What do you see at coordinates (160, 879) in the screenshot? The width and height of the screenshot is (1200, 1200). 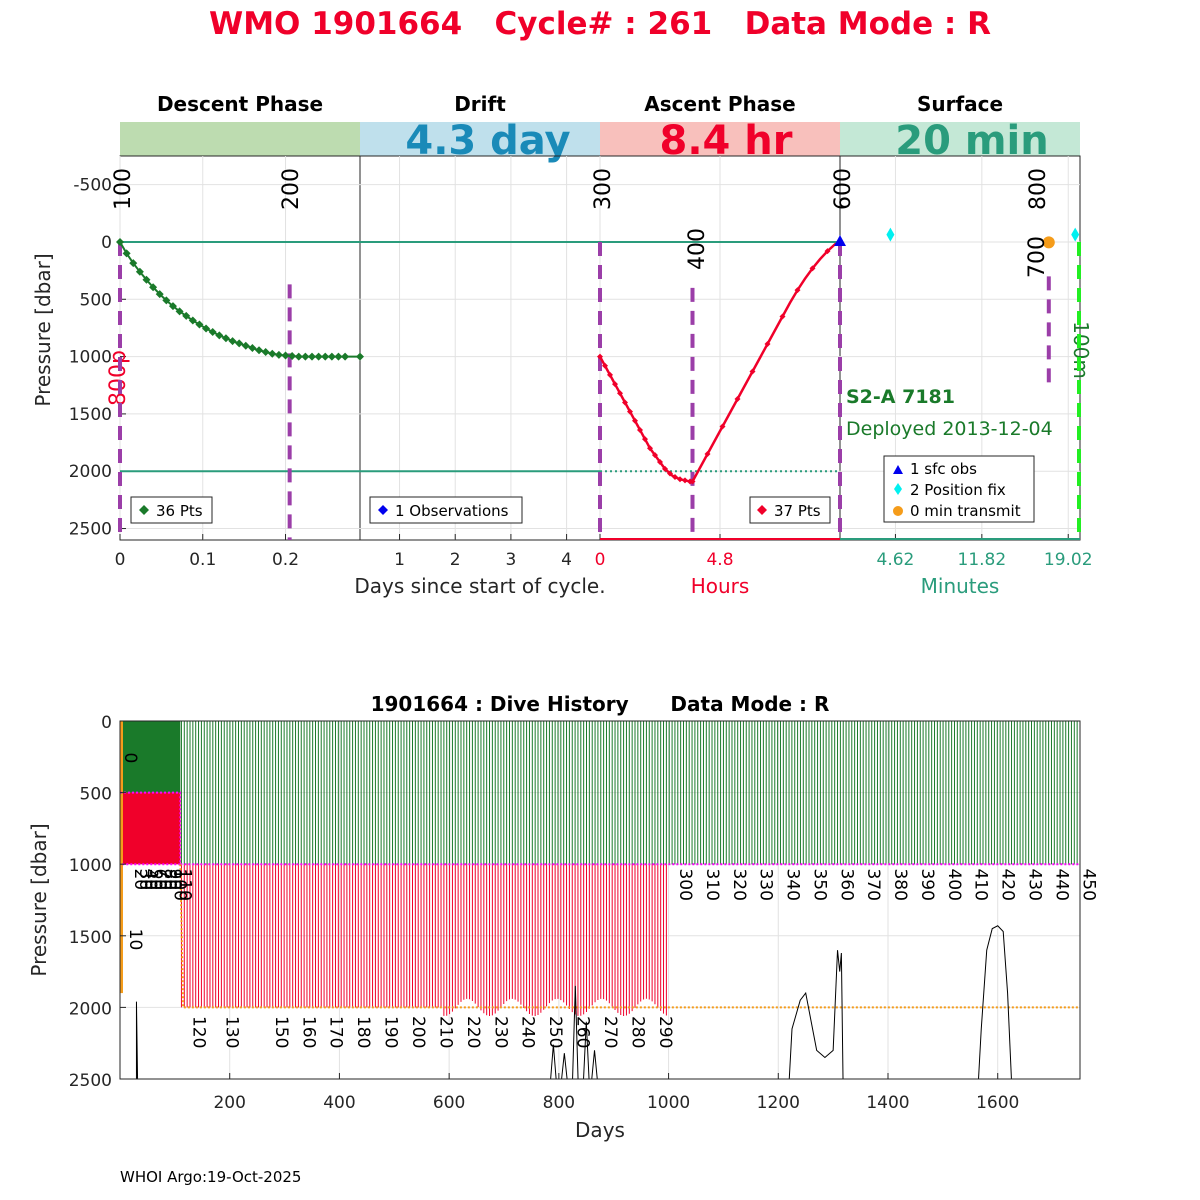 I see `history-cycle-label-early: 60` at bounding box center [160, 879].